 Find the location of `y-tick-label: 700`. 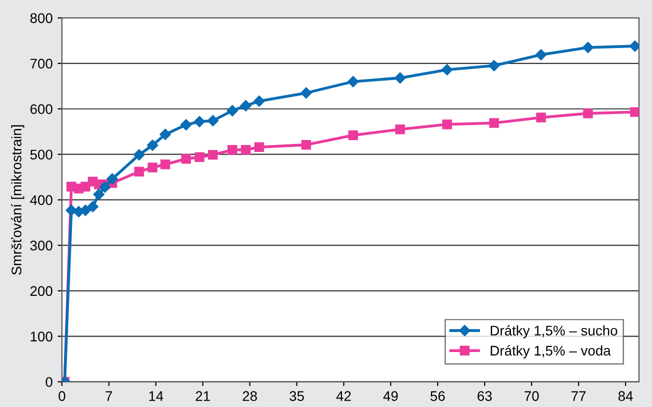

y-tick-label: 700 is located at coordinates (41, 63).